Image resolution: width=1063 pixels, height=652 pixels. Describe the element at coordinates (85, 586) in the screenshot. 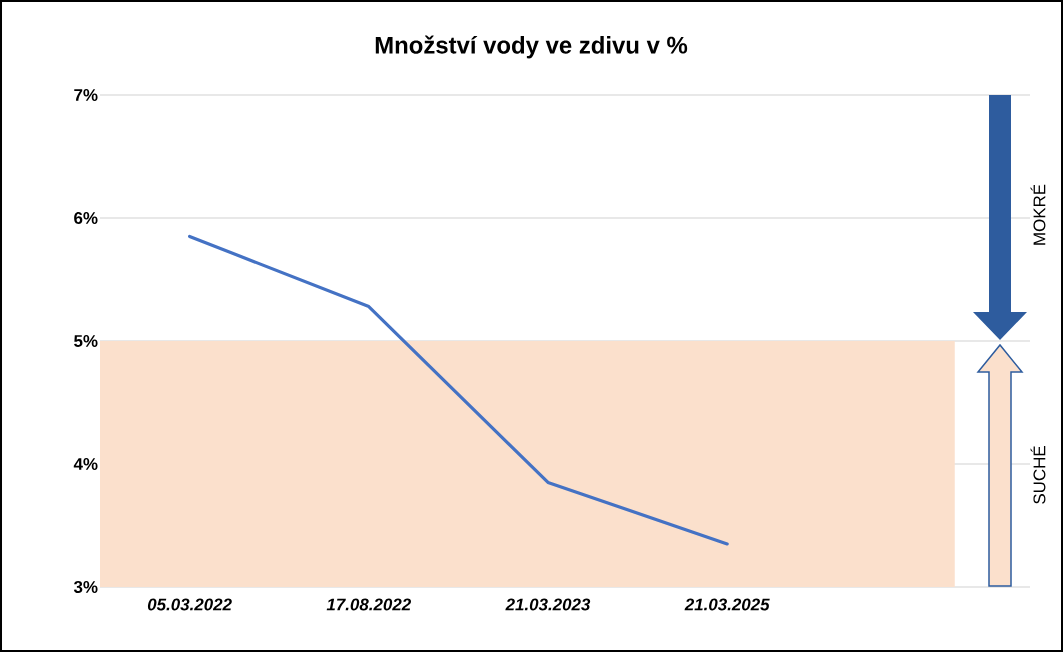

I see `y-tick-label: 3%` at that location.